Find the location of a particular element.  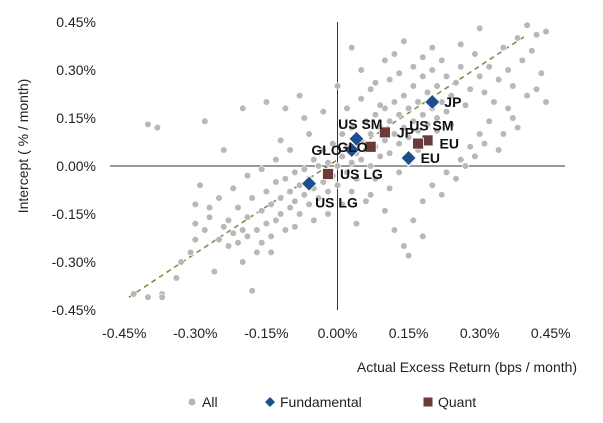

y-tick-label: 0.30% is located at coordinates (76, 70).